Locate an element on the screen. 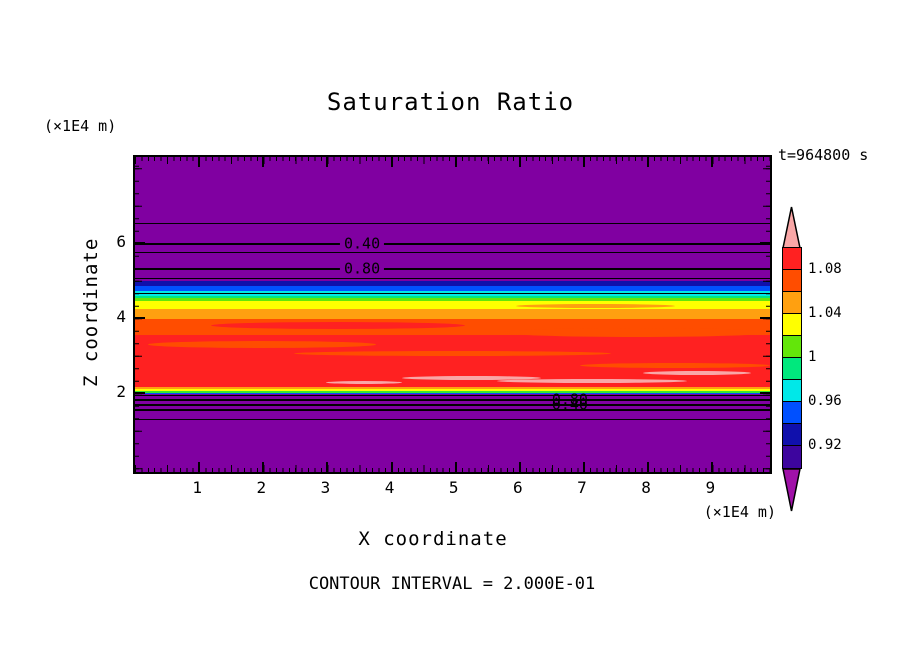 This screenshot has width=904, height=654. y-tick-label: 4 is located at coordinates (121, 317).